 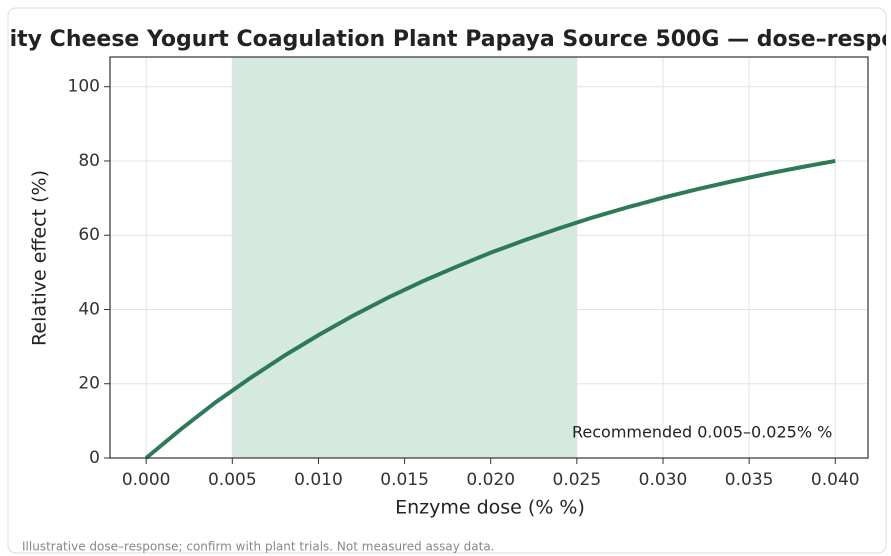 I want to click on x-tick-label: 0.000, so click(x=146, y=480).